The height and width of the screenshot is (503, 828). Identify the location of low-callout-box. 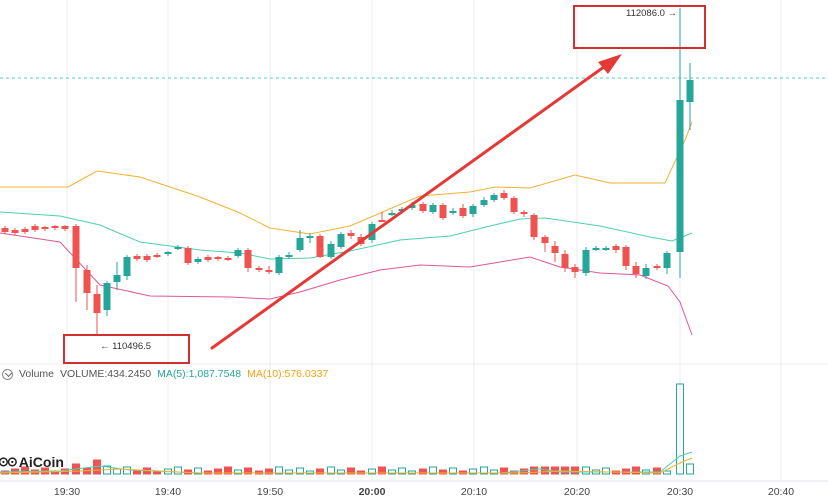
(126, 349).